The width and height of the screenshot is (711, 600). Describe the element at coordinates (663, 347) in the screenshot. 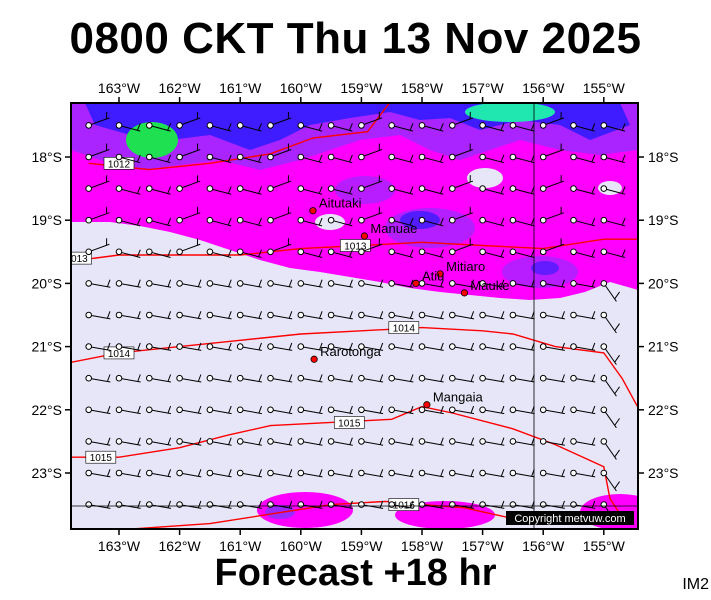

I see `lat-label-right: 21°S` at that location.